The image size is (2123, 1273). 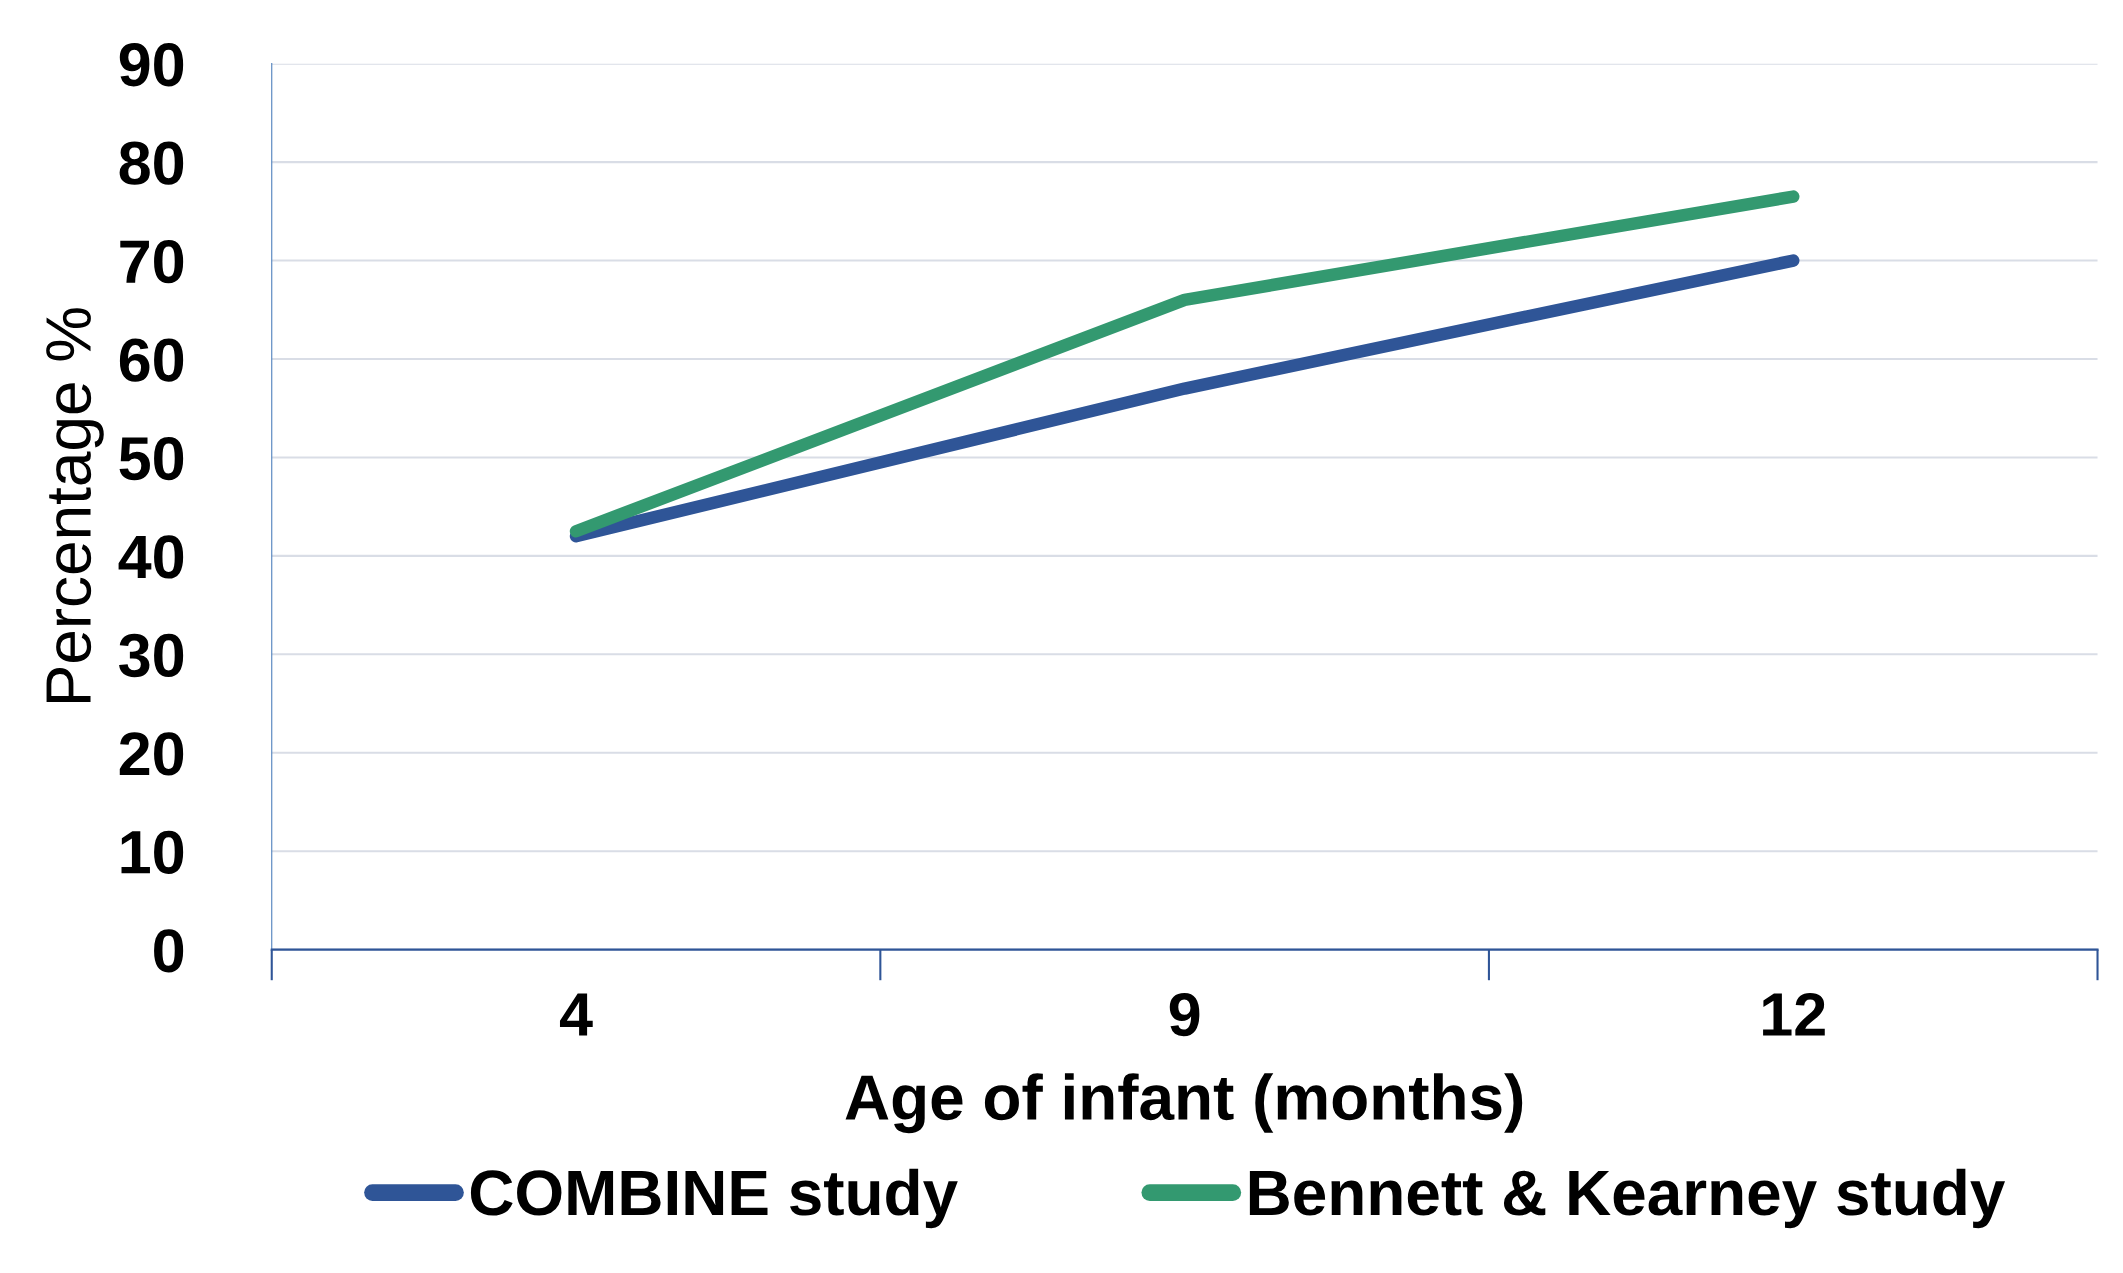 What do you see at coordinates (151, 65) in the screenshot?
I see `y-tick-label: 90` at bounding box center [151, 65].